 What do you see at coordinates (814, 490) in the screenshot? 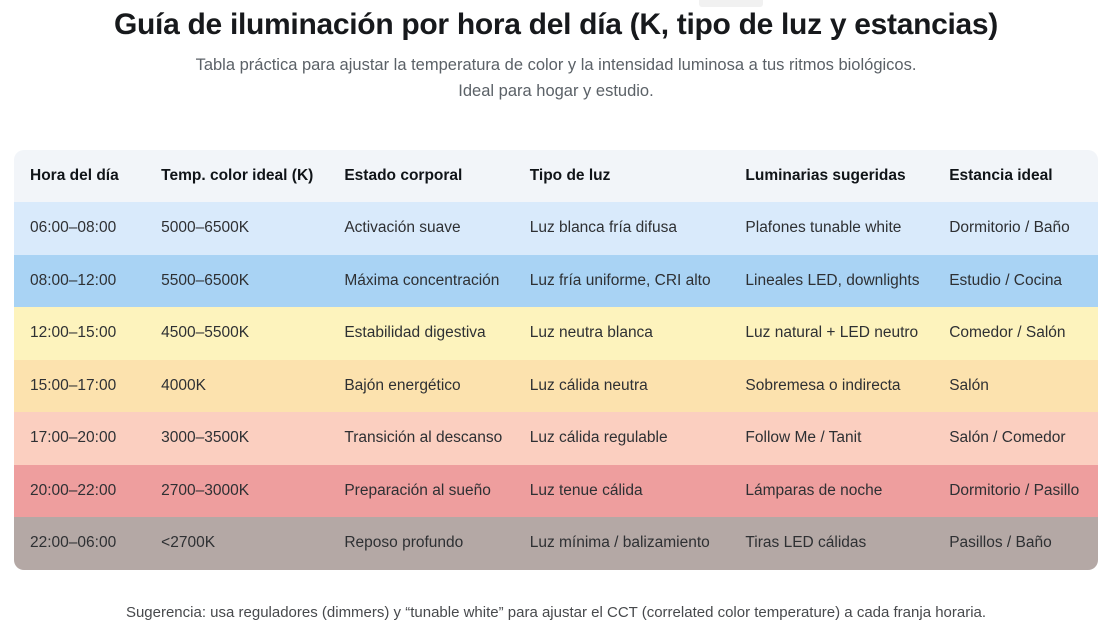
I see `cell-luminarias: Lámparas de noche` at bounding box center [814, 490].